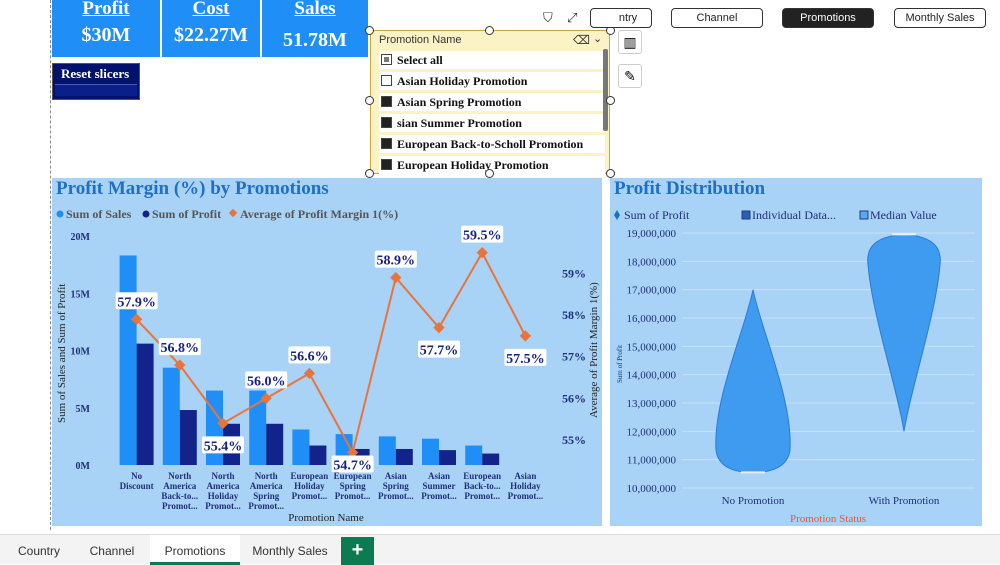 The width and height of the screenshot is (1000, 565). Describe the element at coordinates (652, 319) in the screenshot. I see `y-tick-label: 16,000,000` at that location.